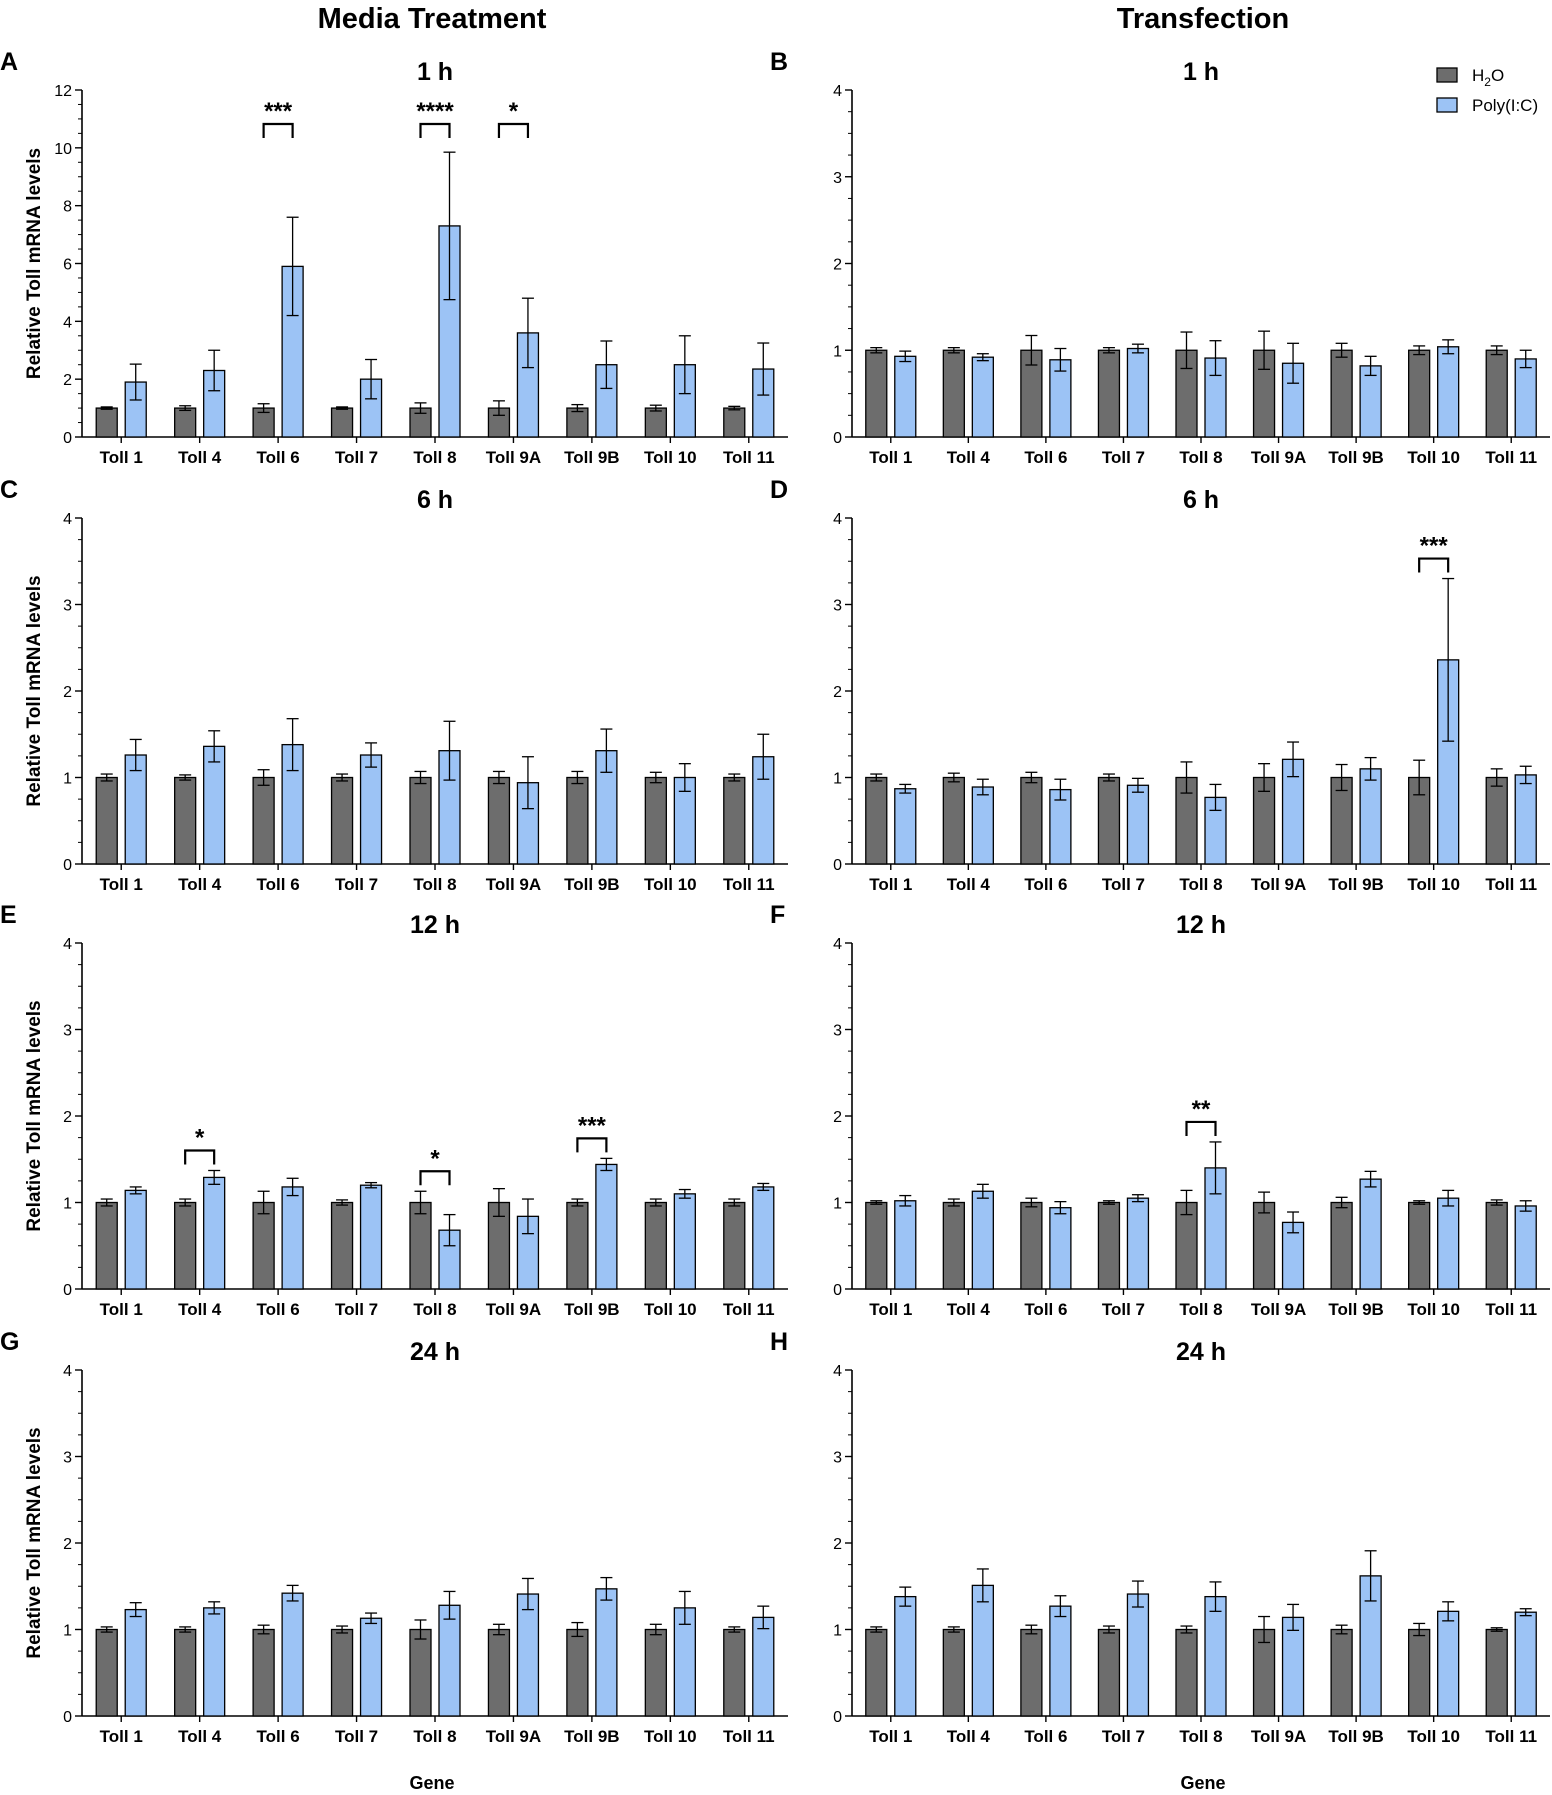 The image size is (1552, 1795). What do you see at coordinates (200, 1137) in the screenshot?
I see `significance-label: *` at bounding box center [200, 1137].